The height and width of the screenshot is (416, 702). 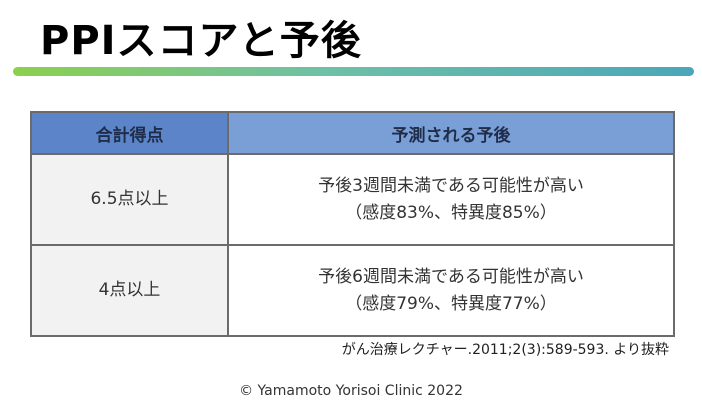 What do you see at coordinates (351, 391) in the screenshot?
I see `copyright-notice: © Yamamoto Yorisoi Clinic 2022` at bounding box center [351, 391].